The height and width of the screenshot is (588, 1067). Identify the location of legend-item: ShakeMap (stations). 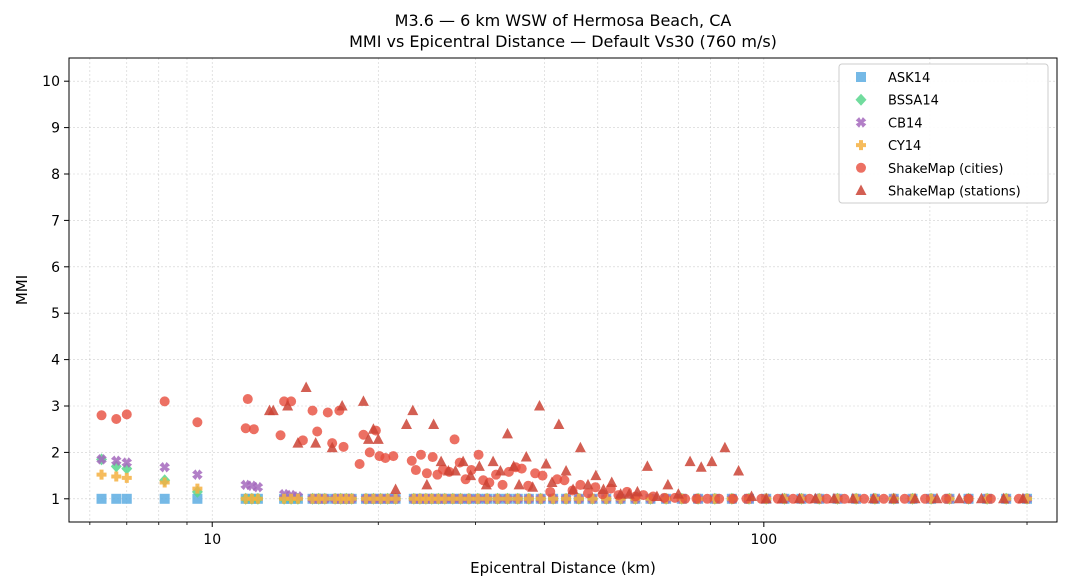
(938, 192).